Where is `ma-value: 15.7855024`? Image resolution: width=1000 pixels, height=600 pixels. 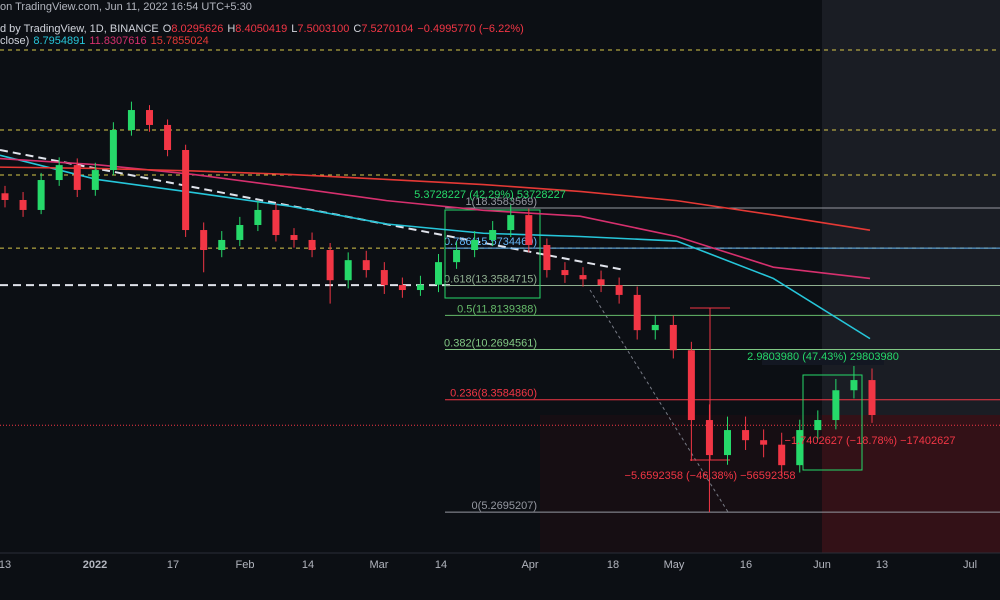 ma-value: 15.7855024 is located at coordinates (179, 41).